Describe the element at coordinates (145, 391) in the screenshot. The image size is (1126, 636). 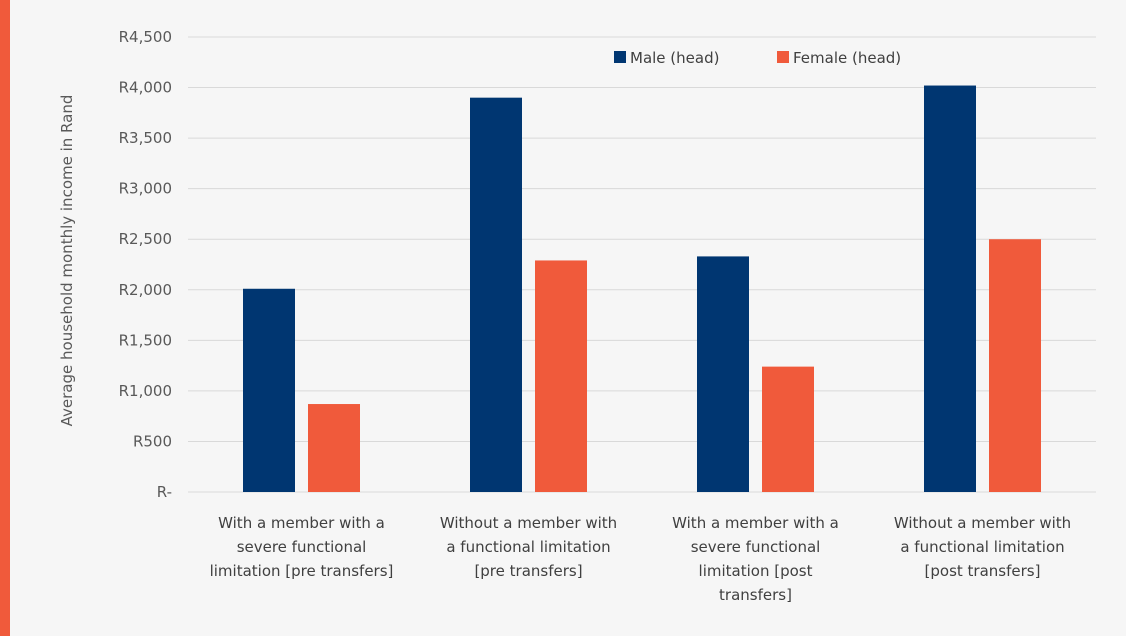
I see `y-tick-label: R1,000` at that location.